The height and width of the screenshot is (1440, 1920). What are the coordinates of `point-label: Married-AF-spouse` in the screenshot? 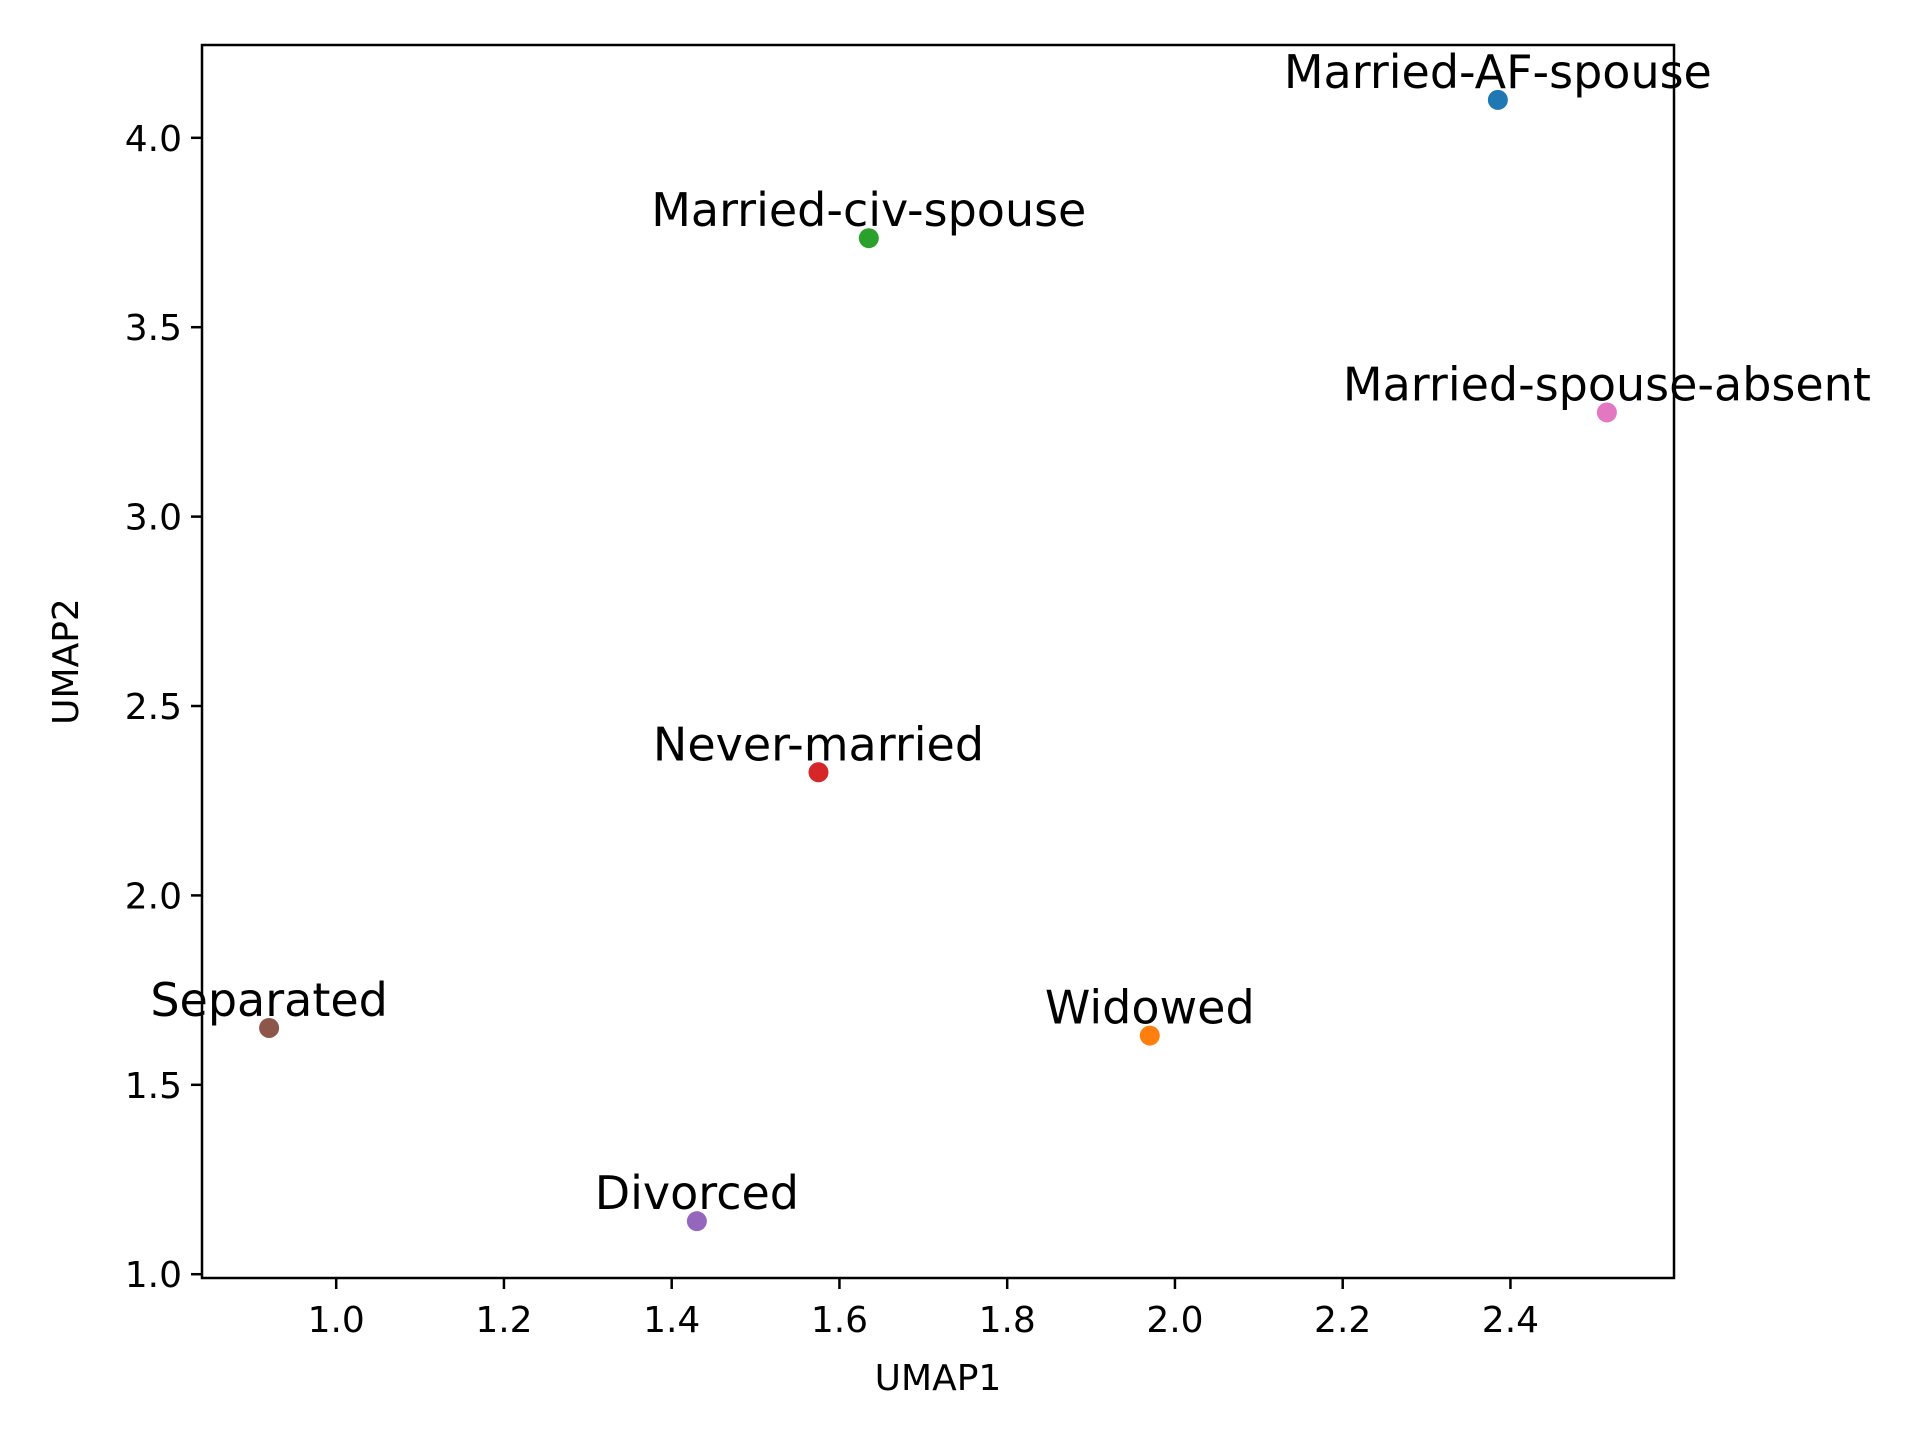 It's located at (1498, 72).